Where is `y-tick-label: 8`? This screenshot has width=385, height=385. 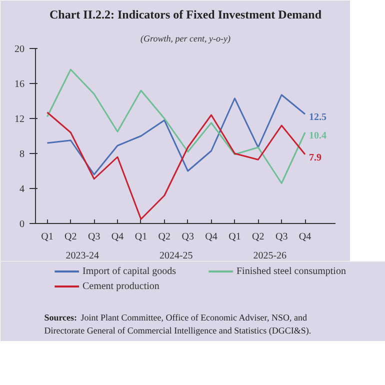 y-tick-label: 8 is located at coordinates (22, 154).